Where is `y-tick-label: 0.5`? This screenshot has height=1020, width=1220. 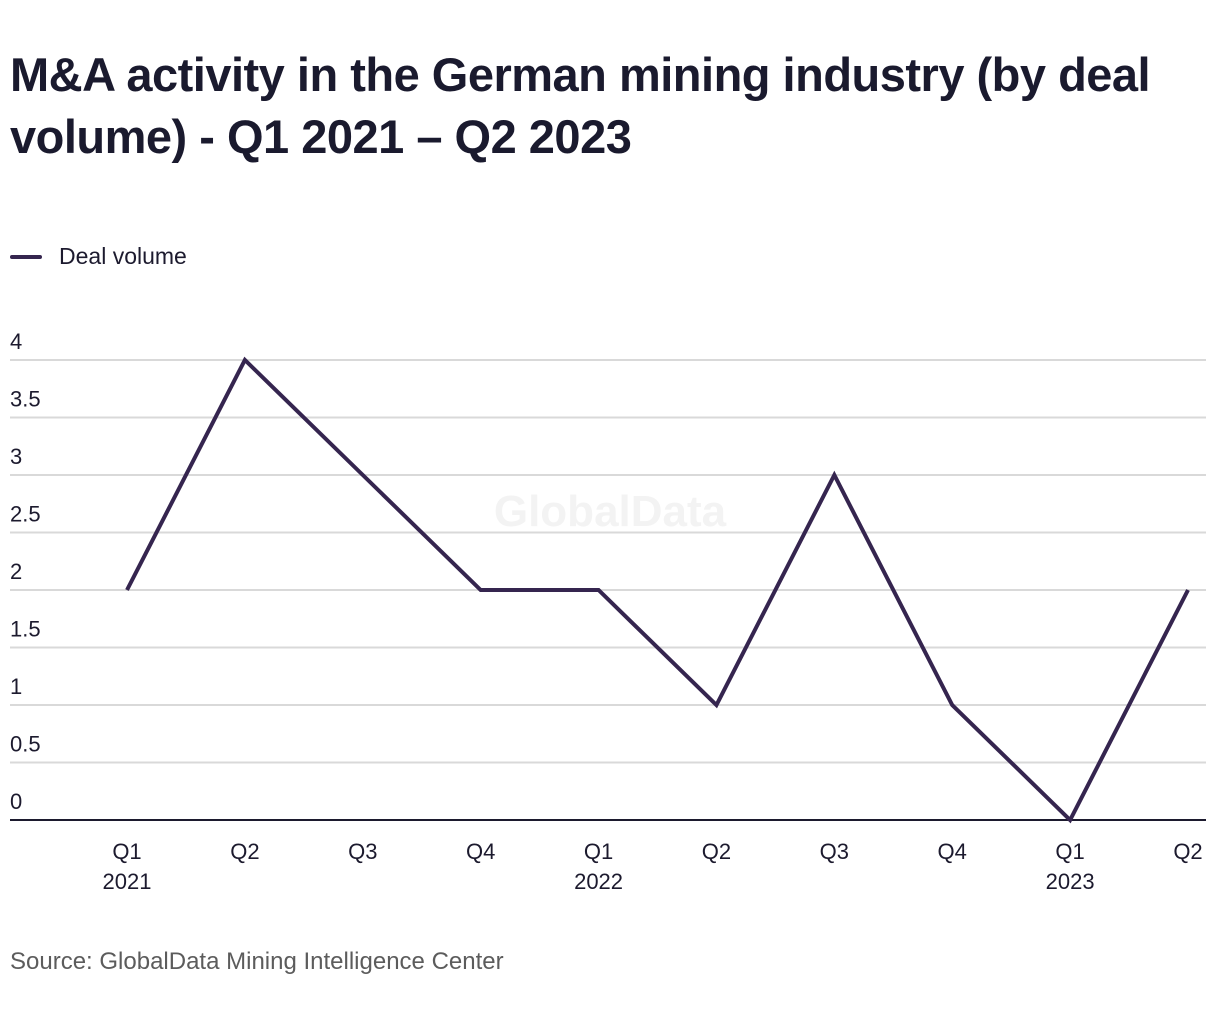 y-tick-label: 0.5 is located at coordinates (25, 744).